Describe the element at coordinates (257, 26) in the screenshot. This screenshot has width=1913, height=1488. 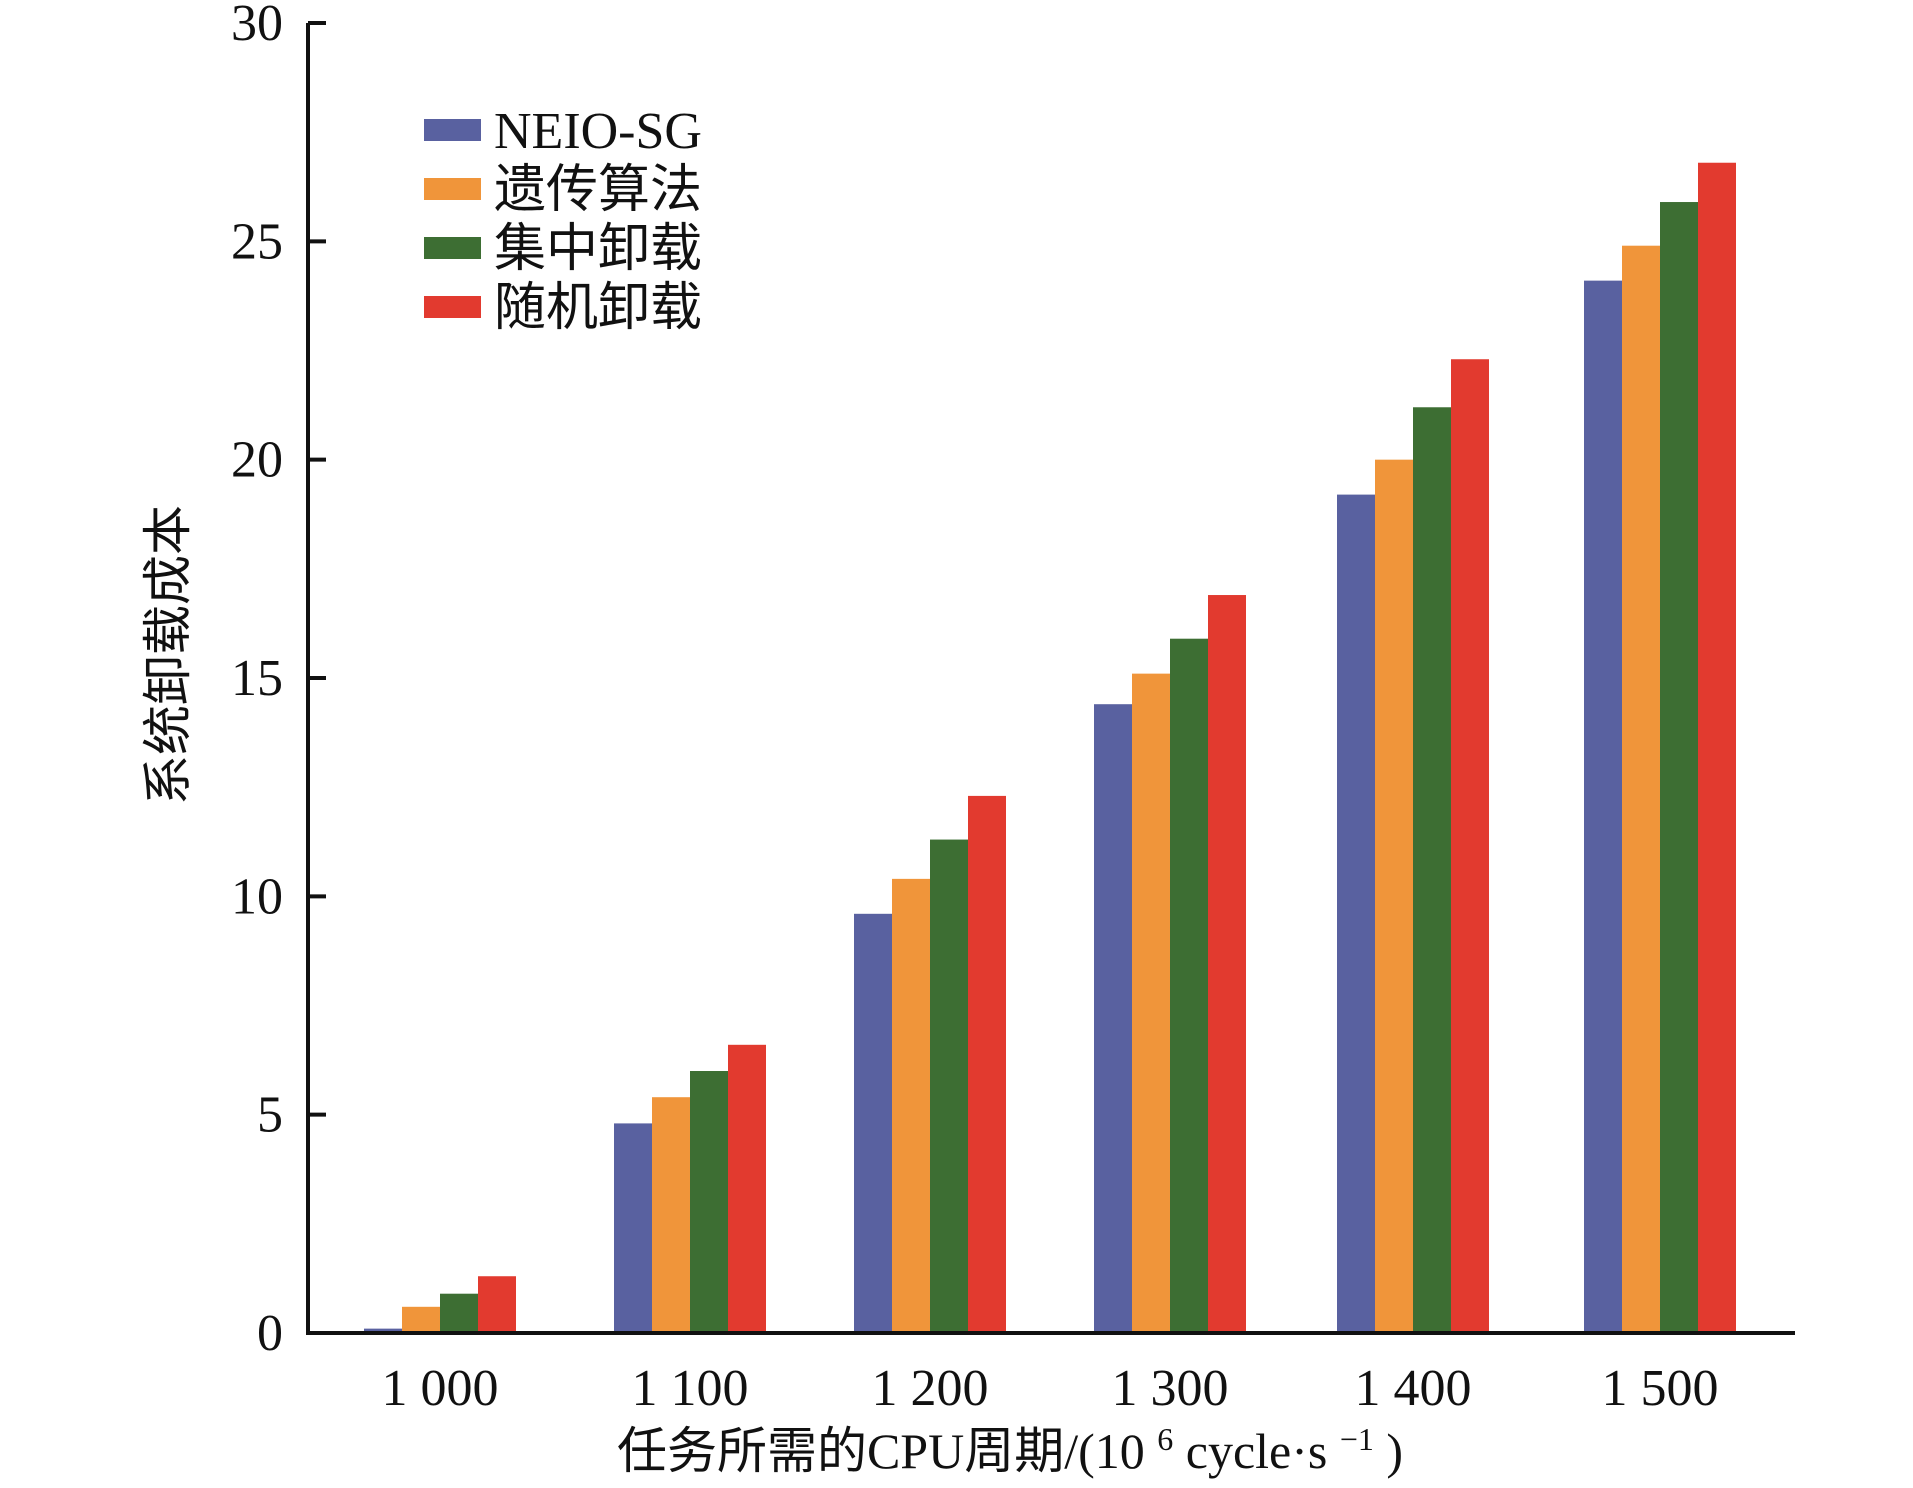
I see `y-tick-label: 30` at that location.